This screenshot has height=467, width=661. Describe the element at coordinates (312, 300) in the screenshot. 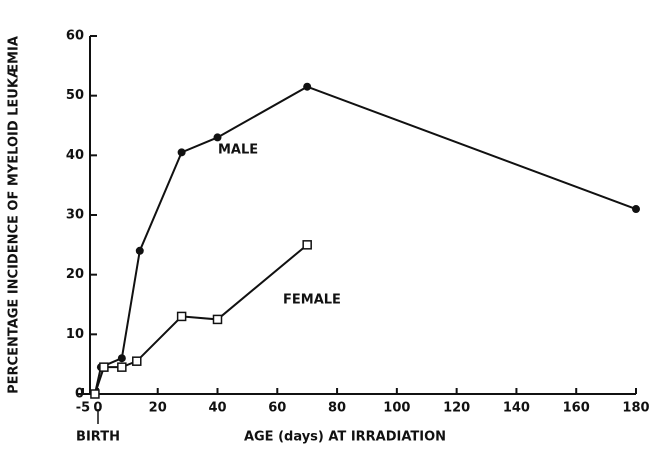

I see `annotation: FEMALE` at that location.